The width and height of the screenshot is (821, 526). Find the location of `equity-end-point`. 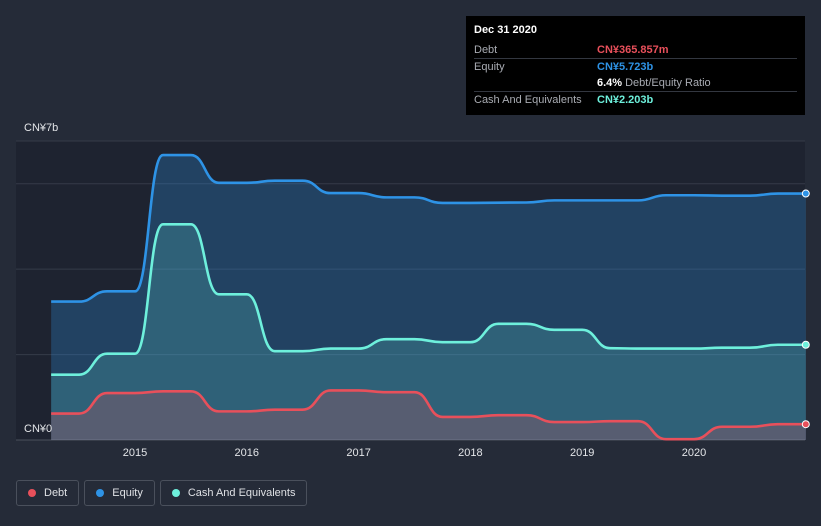

equity-end-point is located at coordinates (805, 193).